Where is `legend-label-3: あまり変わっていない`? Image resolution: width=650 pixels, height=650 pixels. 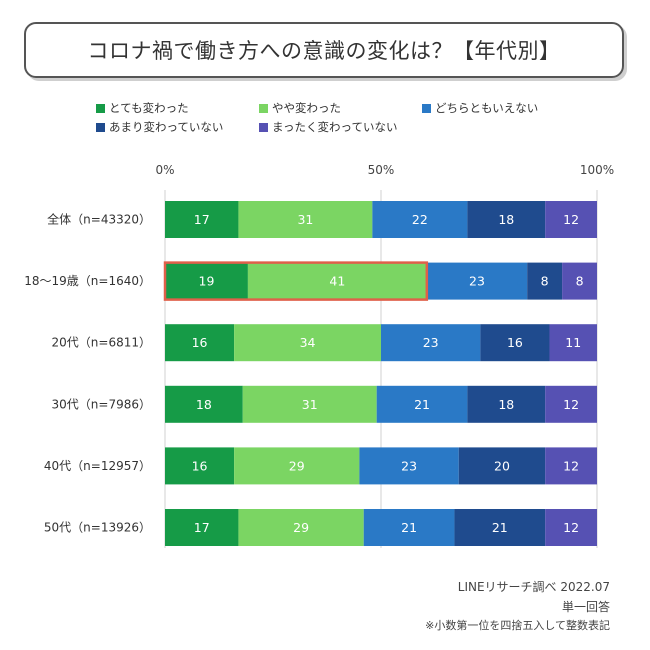
legend-label-3: あまり変わっていない is located at coordinates (166, 127).